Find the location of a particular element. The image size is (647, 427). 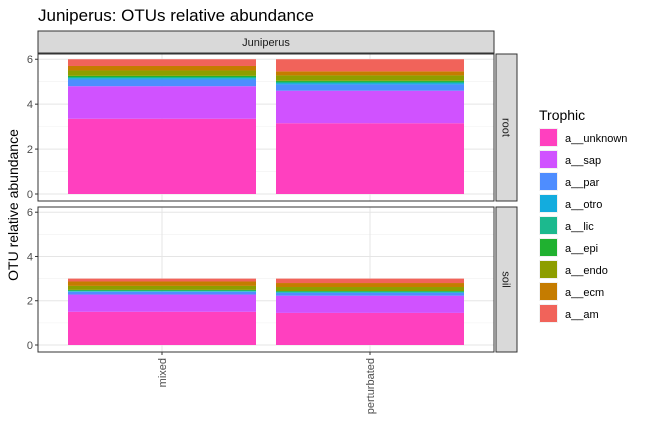

column-facet-strip: Juniperus is located at coordinates (266, 42).